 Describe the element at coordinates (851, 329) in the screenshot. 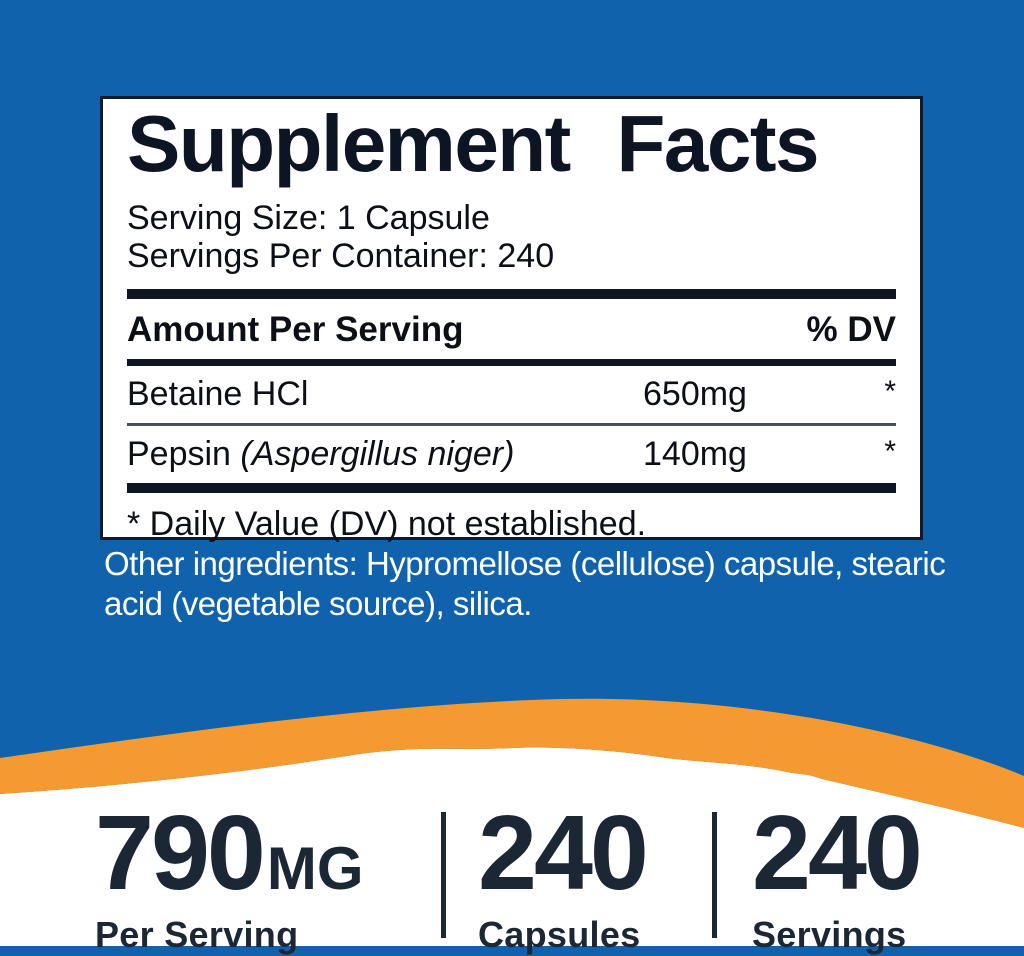

I see `percent-dv-label: % DV` at that location.